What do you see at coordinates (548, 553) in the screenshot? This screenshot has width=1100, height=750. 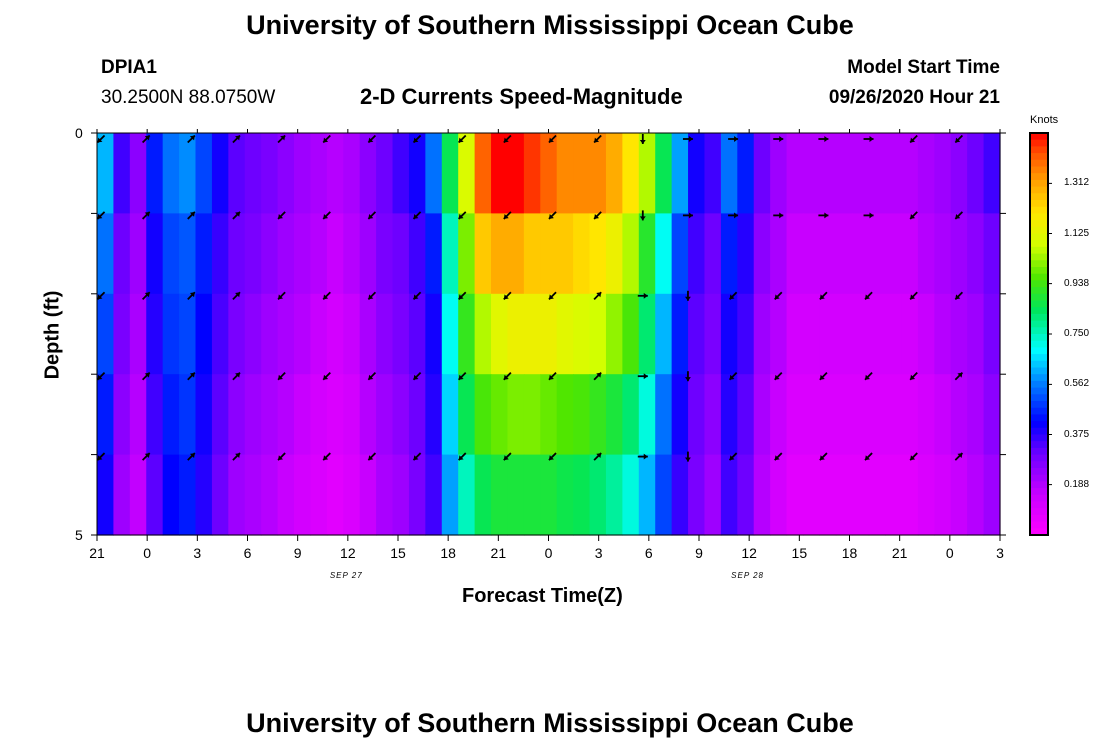 I see `x-tick-label: 0` at bounding box center [548, 553].